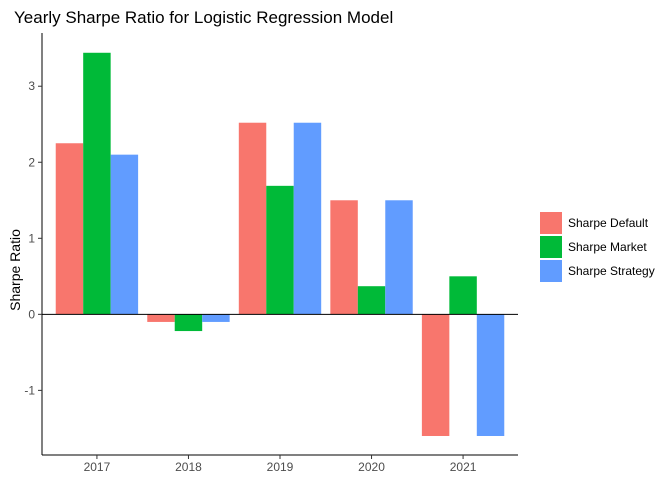  Describe the element at coordinates (31, 162) in the screenshot. I see `y-tick-label: 2` at that location.